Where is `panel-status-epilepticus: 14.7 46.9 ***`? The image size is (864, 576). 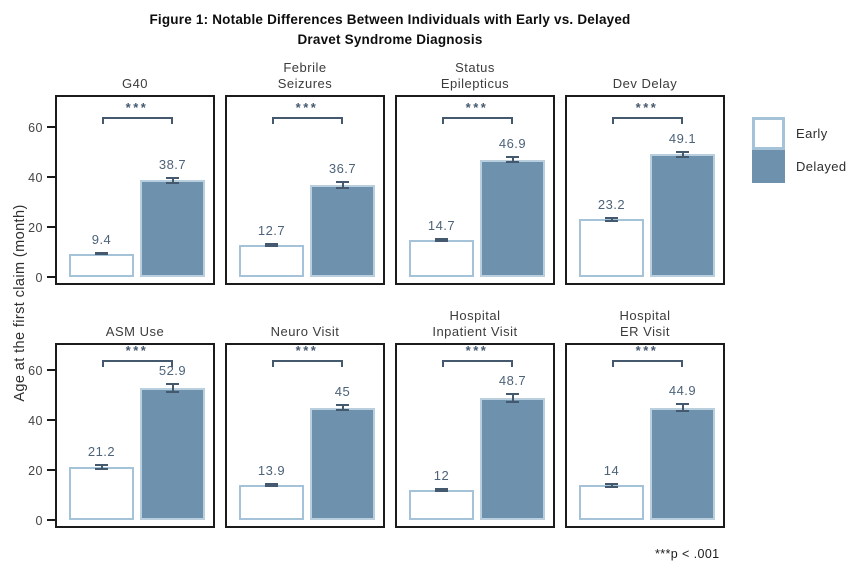 panel-status-epilepticus: 14.7 46.9 *** is located at coordinates (475, 190).